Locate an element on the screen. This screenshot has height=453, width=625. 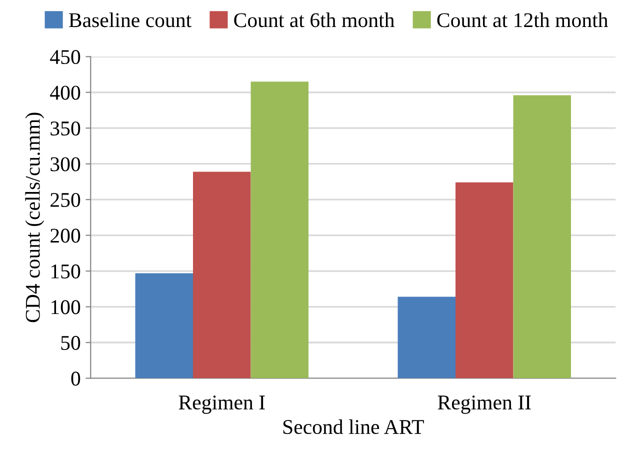
y-tick-label: 450 is located at coordinates (65, 57).